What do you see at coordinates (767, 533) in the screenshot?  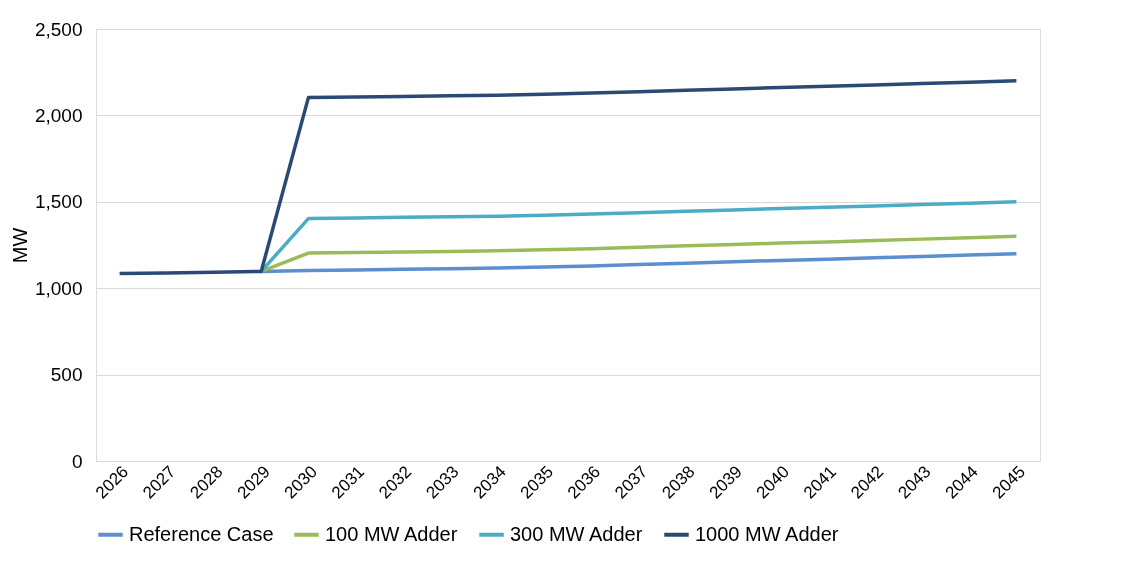 I see `legend-label: 1000 MW Adder` at bounding box center [767, 533].